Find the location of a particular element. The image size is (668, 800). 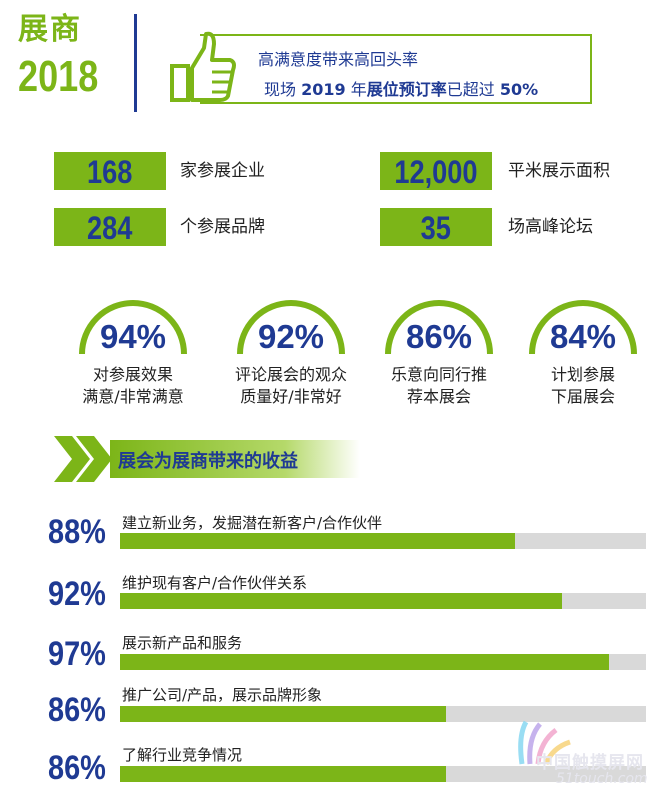

watermark-site-name: 中国触摸屏网 is located at coordinates (590, 763).